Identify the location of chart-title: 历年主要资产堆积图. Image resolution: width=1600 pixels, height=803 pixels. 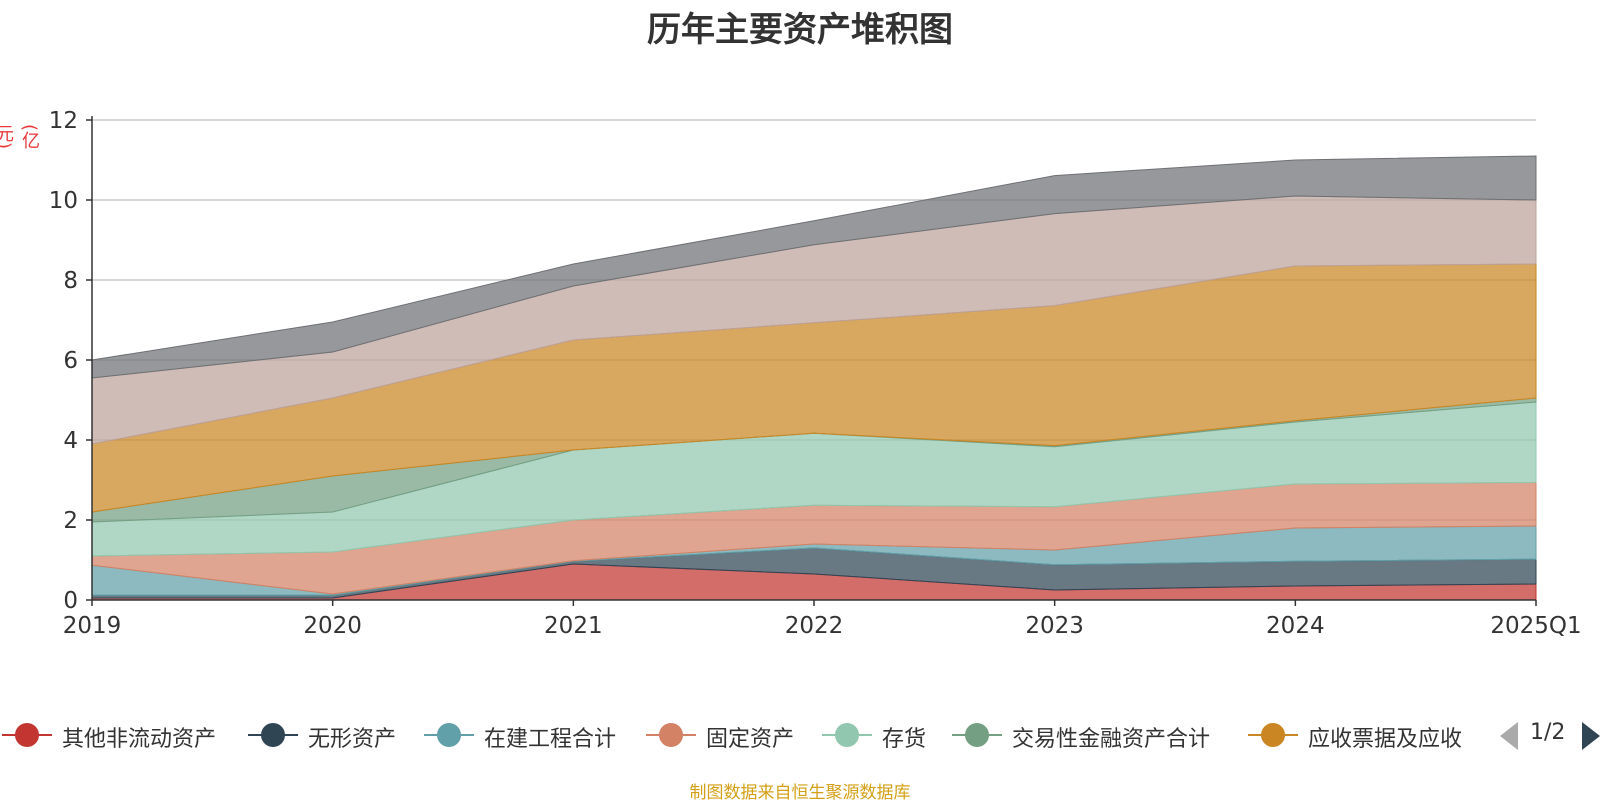
(800, 30).